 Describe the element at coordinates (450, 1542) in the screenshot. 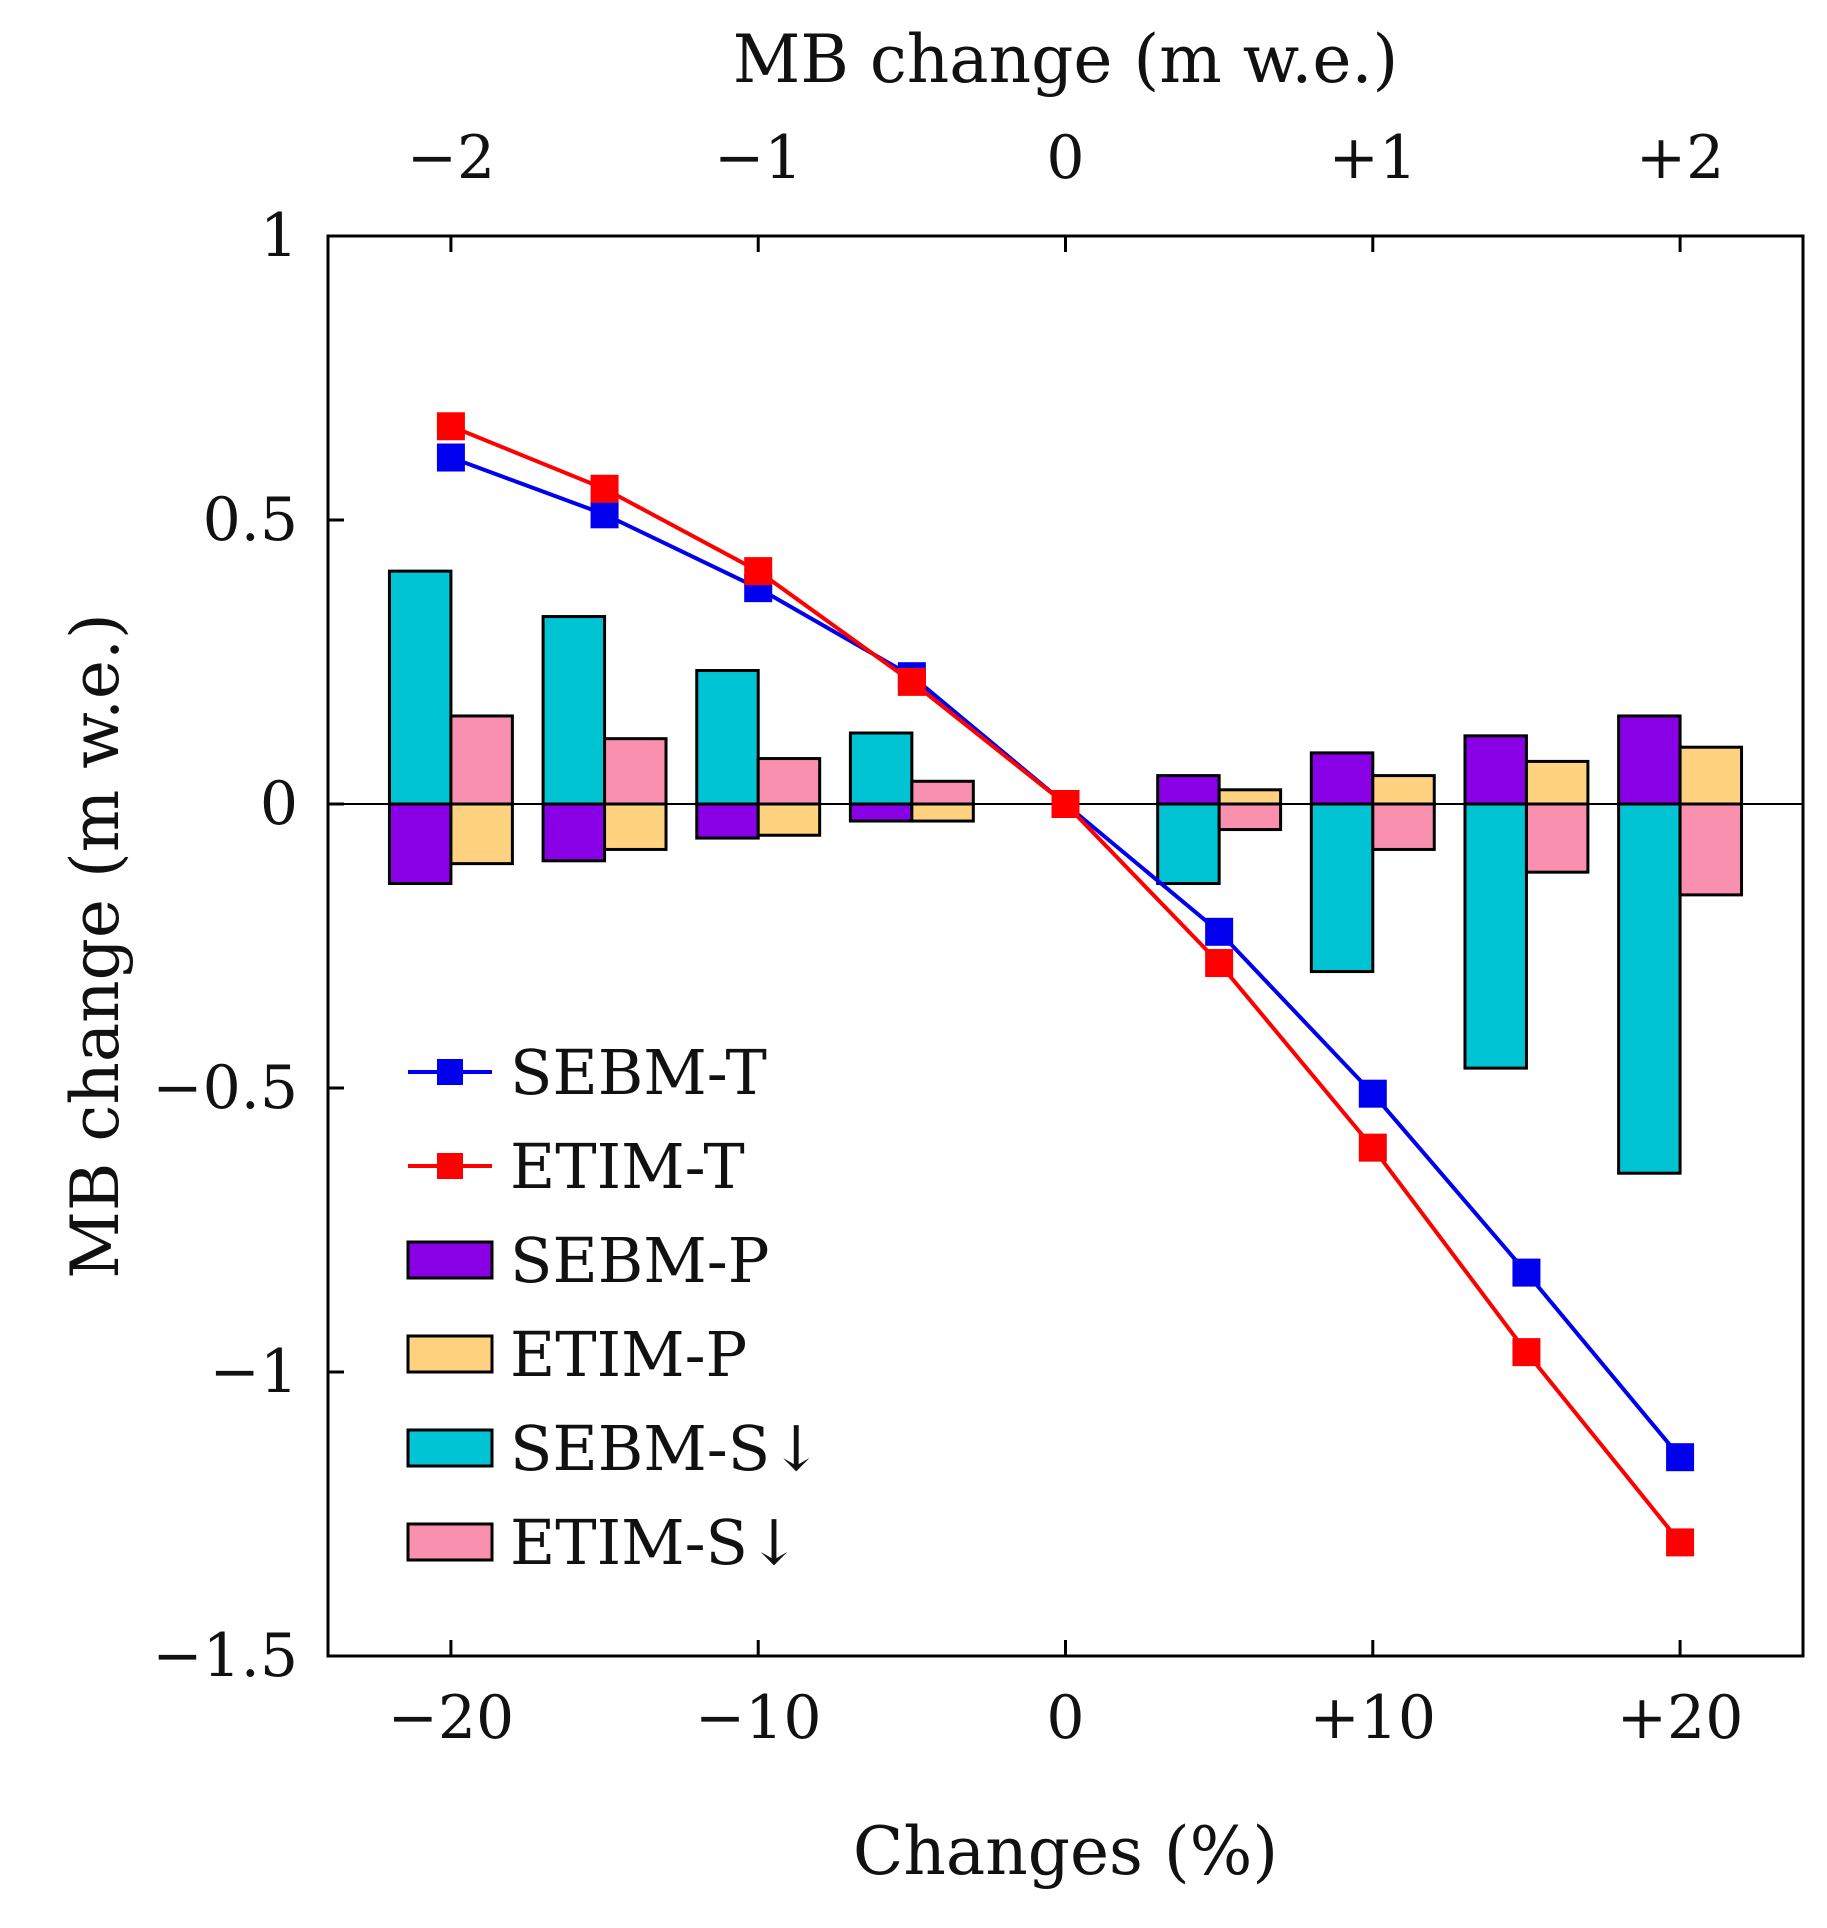

I see `legend-swatch-etim-s` at that location.